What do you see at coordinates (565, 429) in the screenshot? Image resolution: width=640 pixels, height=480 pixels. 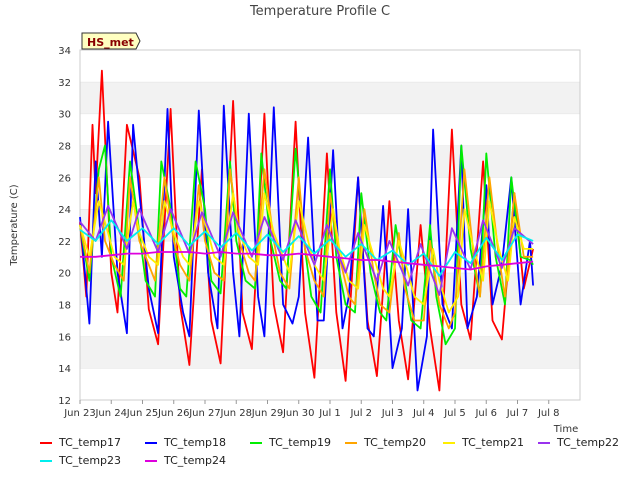 I see `x-axis-label: Time` at bounding box center [565, 429].